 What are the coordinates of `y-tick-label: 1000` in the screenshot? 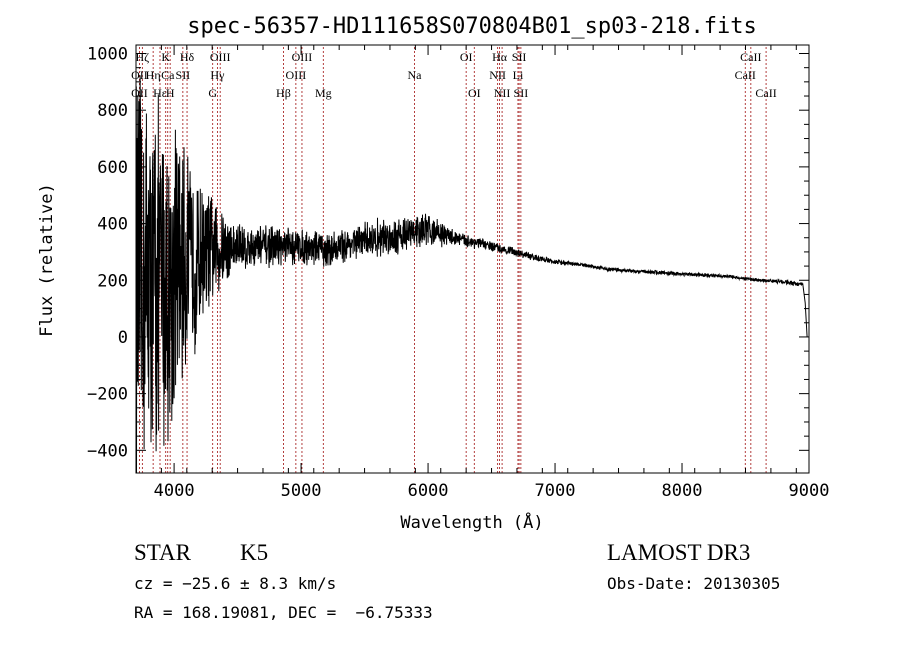 It's located at (107, 55).